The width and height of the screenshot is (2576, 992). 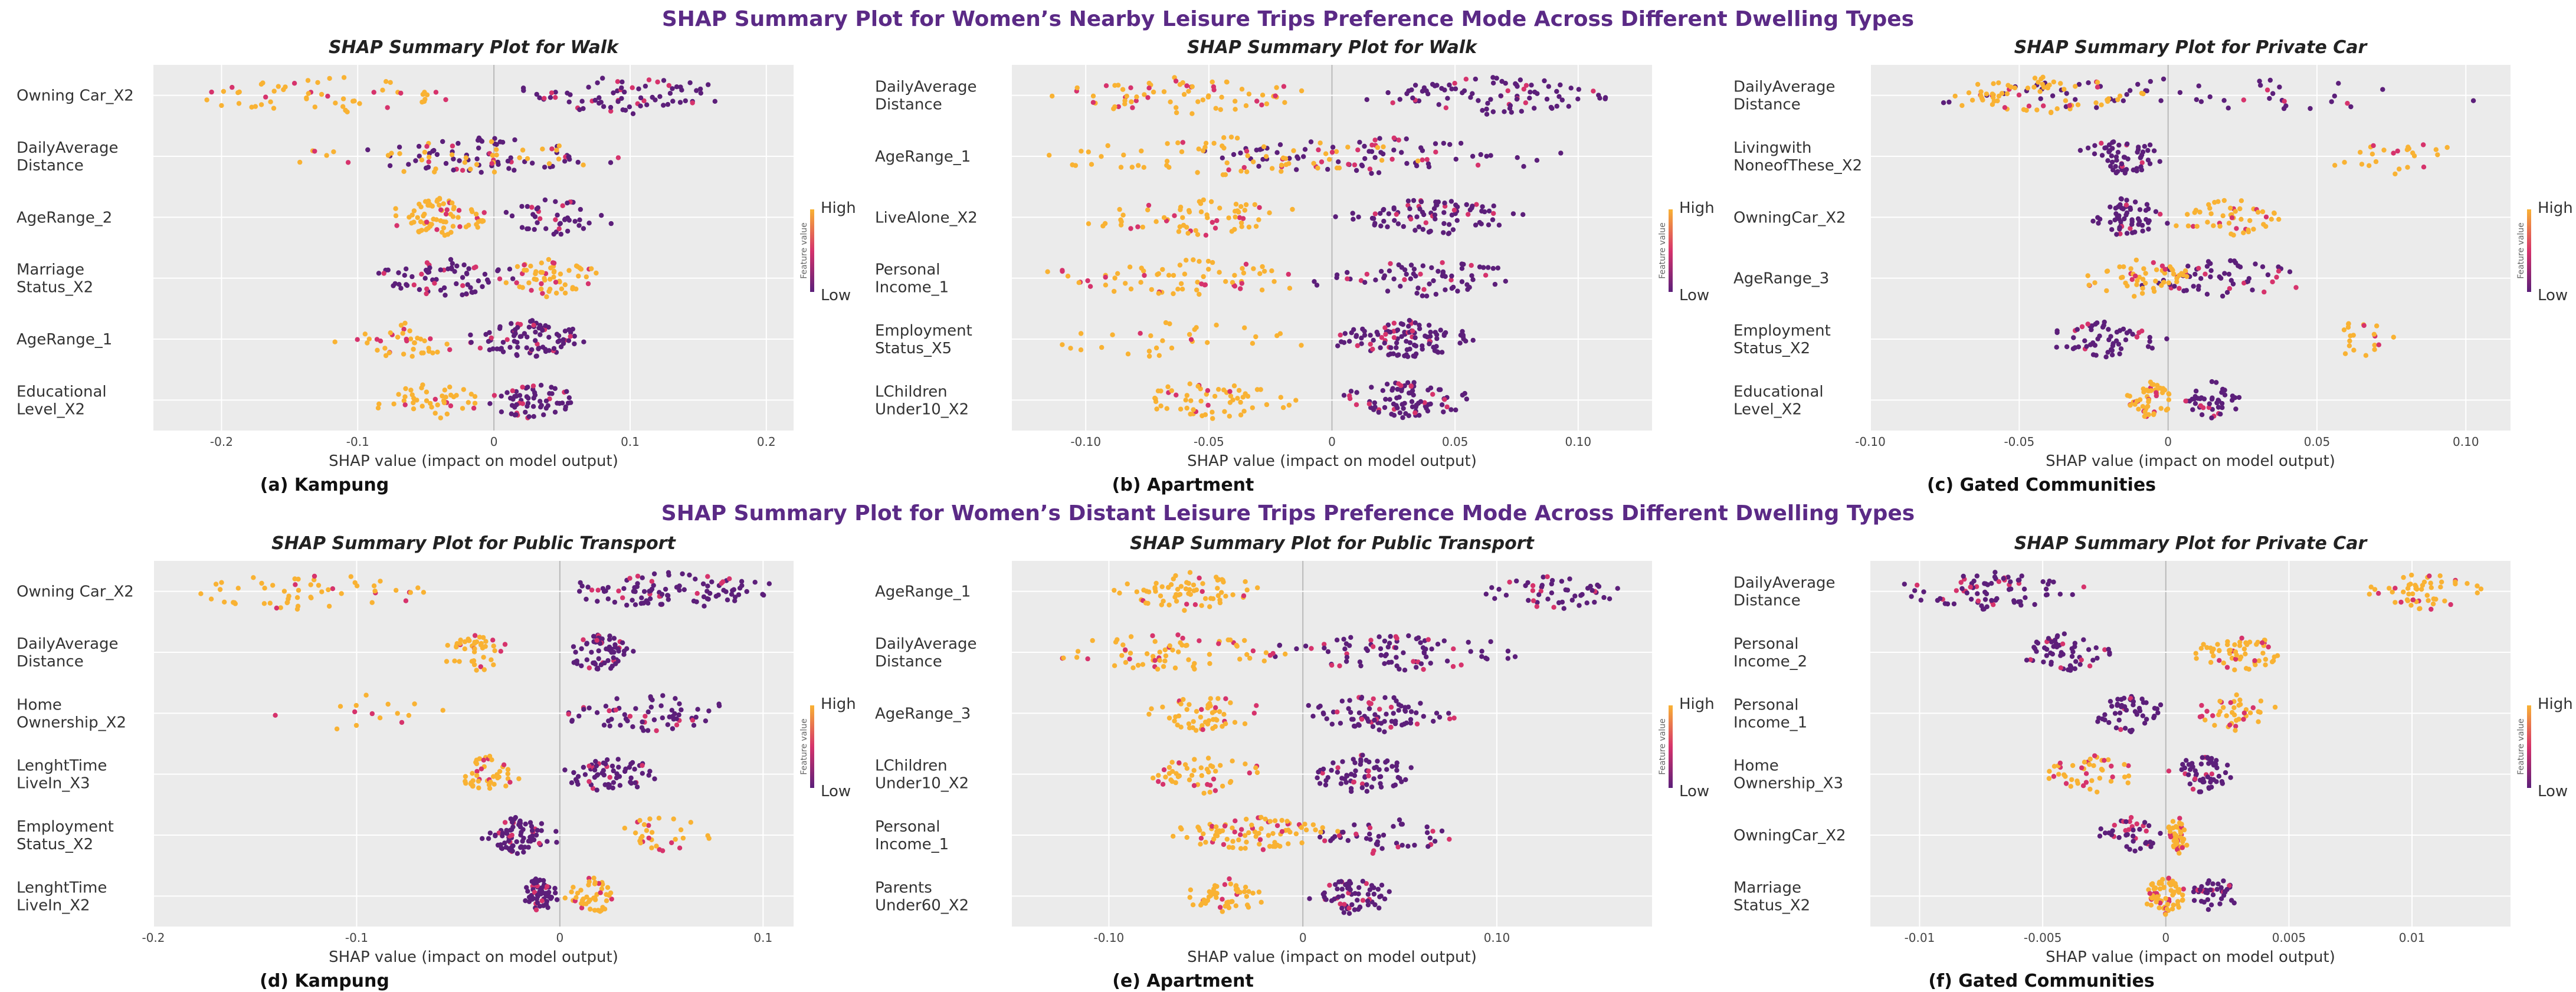 What do you see at coordinates (68, 644) in the screenshot?
I see `feature-label: DailyAverage` at bounding box center [68, 644].